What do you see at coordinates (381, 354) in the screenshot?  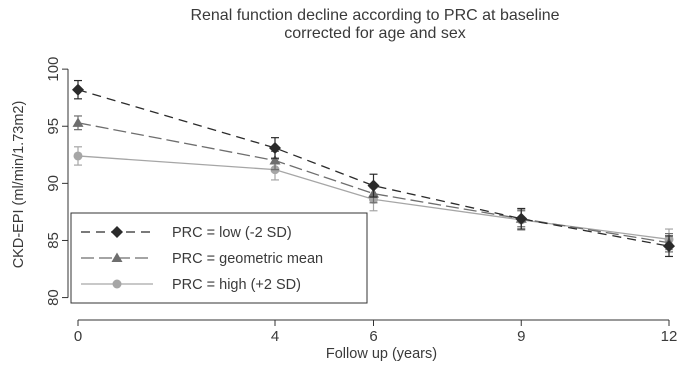 I see `x-axis-label: Follow up (years)` at bounding box center [381, 354].